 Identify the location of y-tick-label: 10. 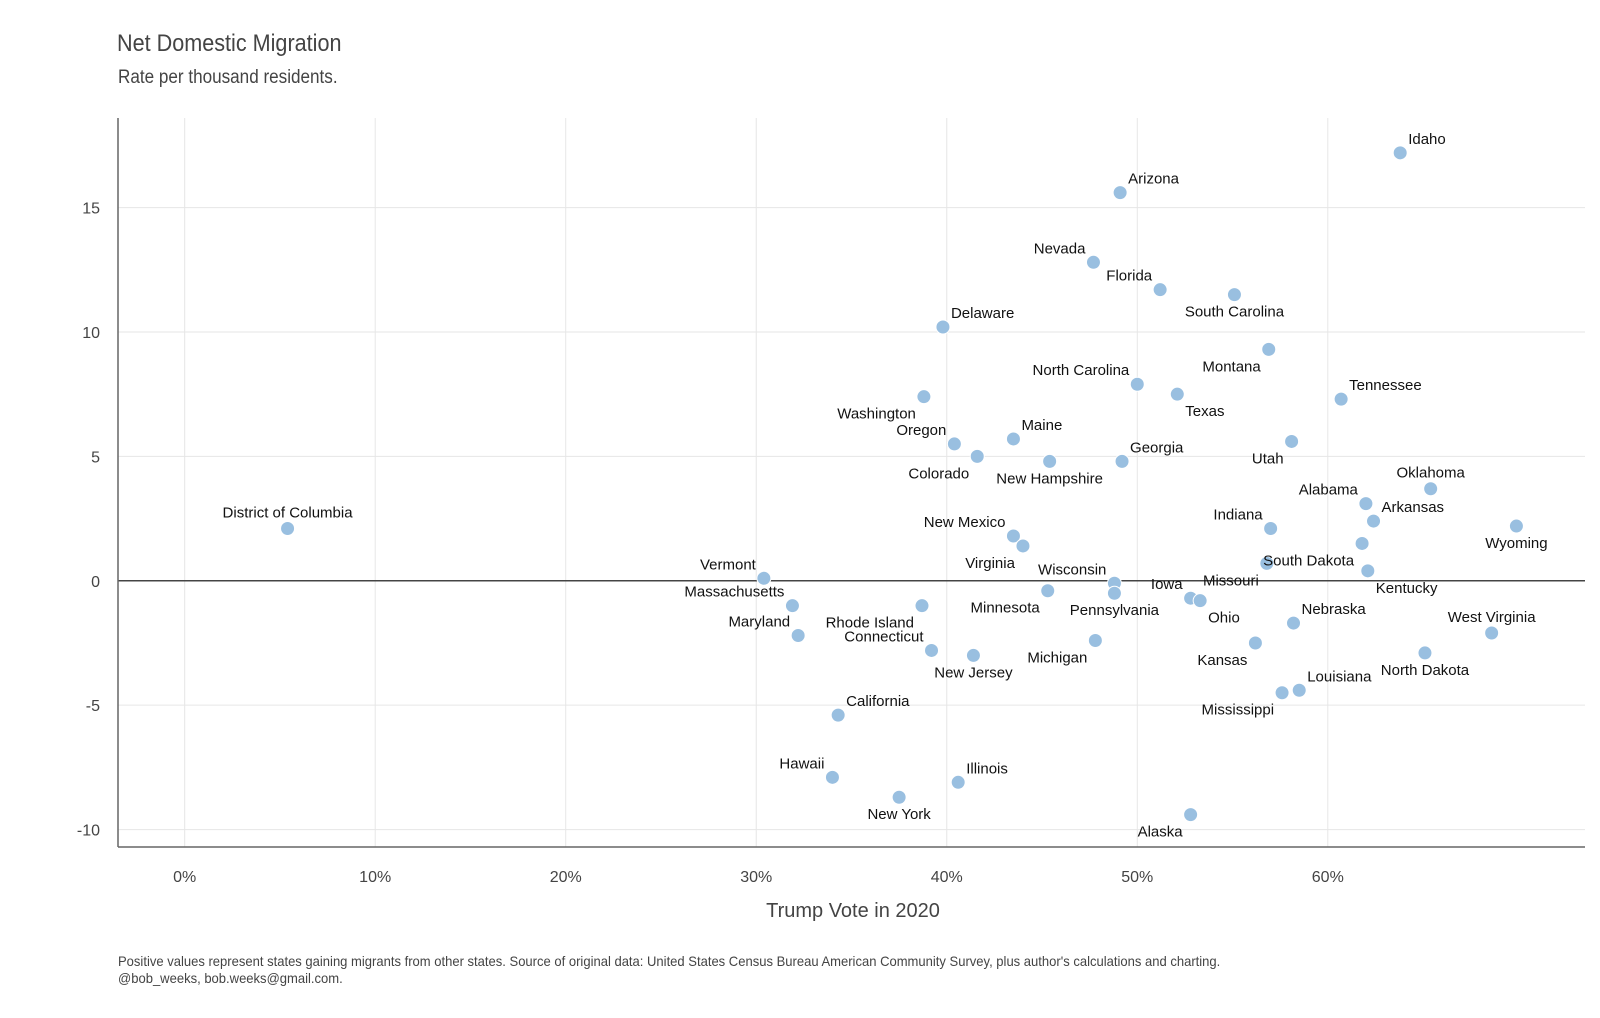
(91, 333).